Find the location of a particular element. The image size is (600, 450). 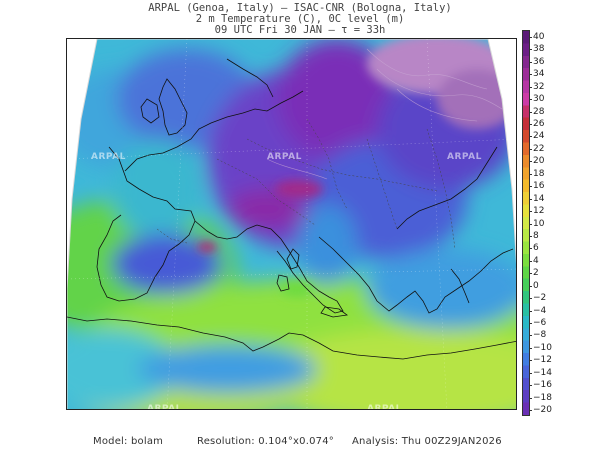

colorbar-tick-label: −2 is located at coordinates (540, 298).